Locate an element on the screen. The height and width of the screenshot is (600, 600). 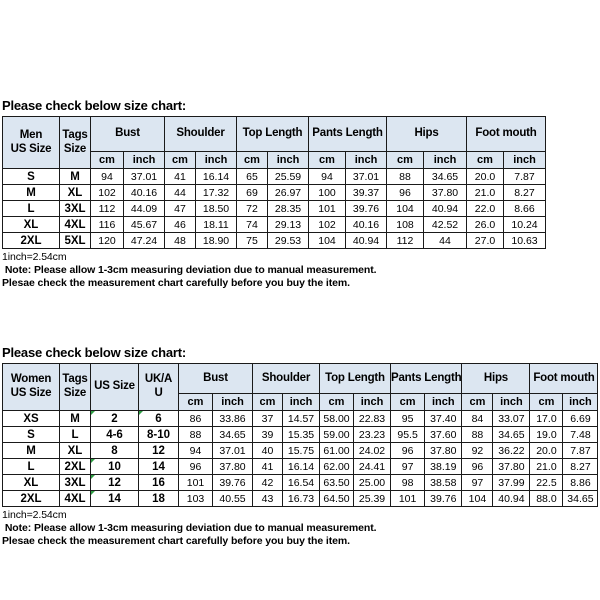
measurement-cell: 47 is located at coordinates (180, 208).